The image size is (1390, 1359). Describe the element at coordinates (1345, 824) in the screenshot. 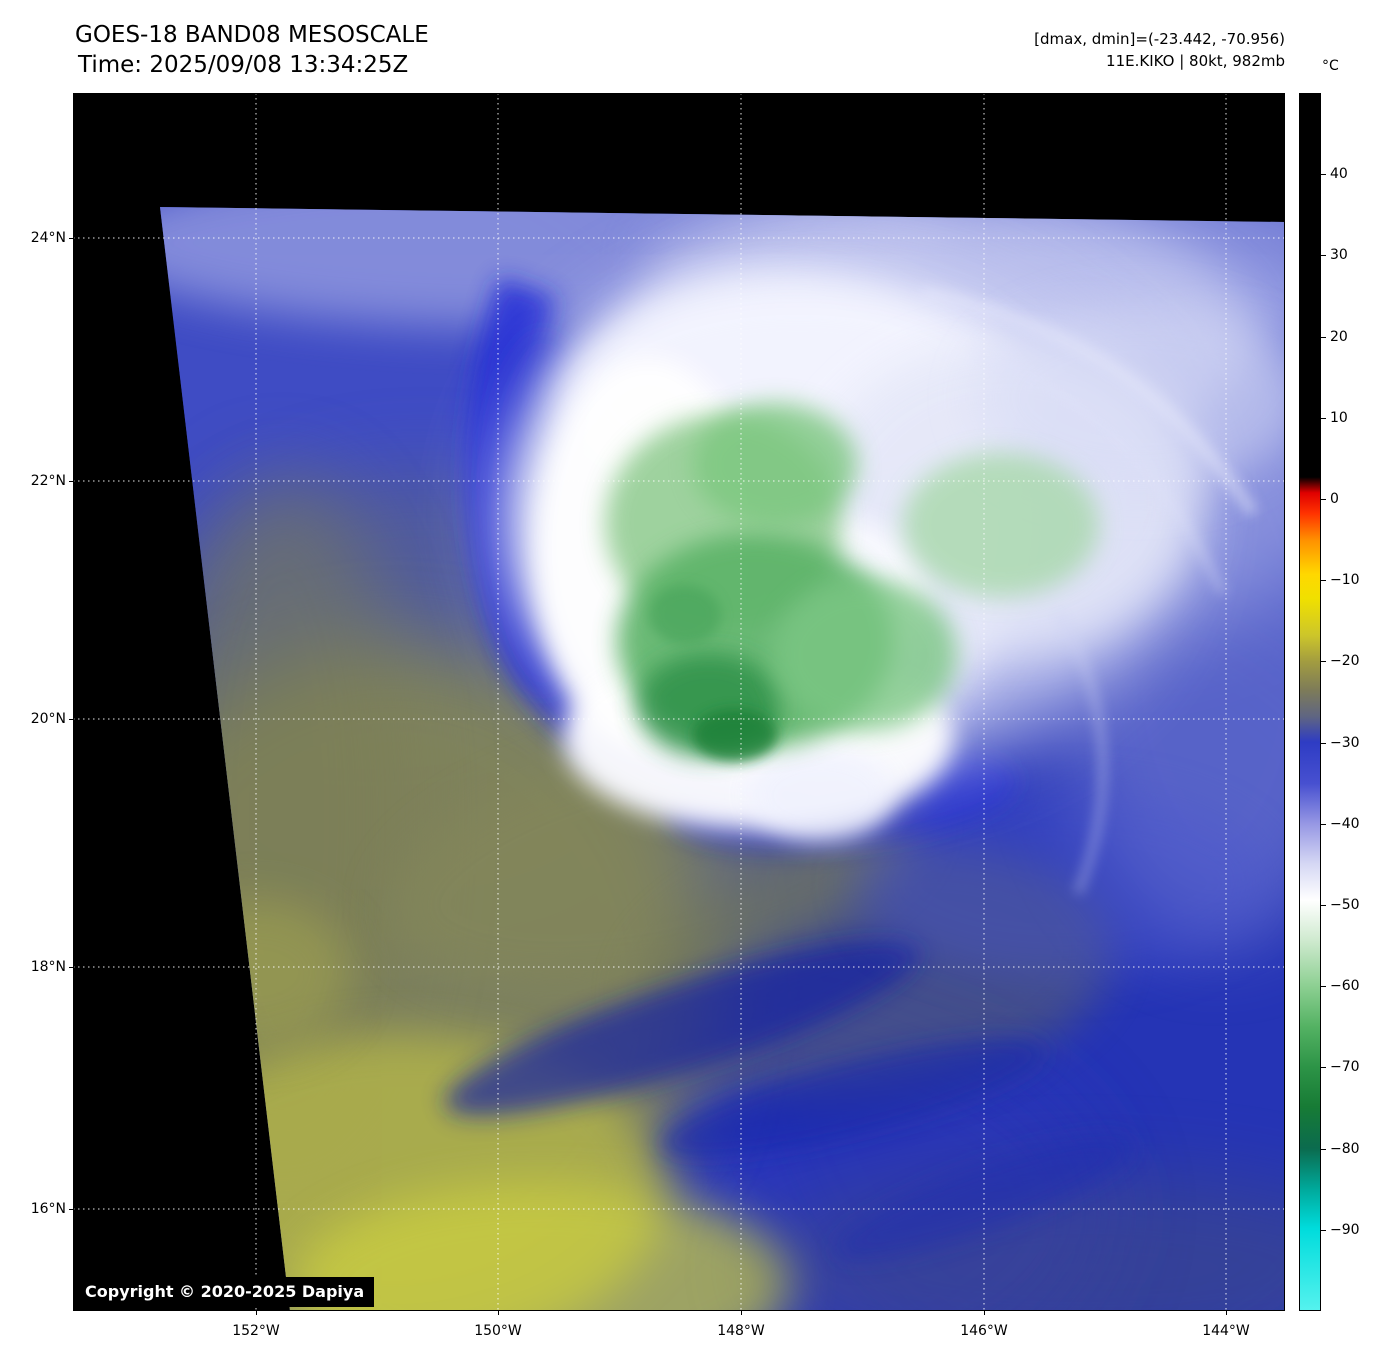

I see `colorbar-tick-label: −40` at that location.